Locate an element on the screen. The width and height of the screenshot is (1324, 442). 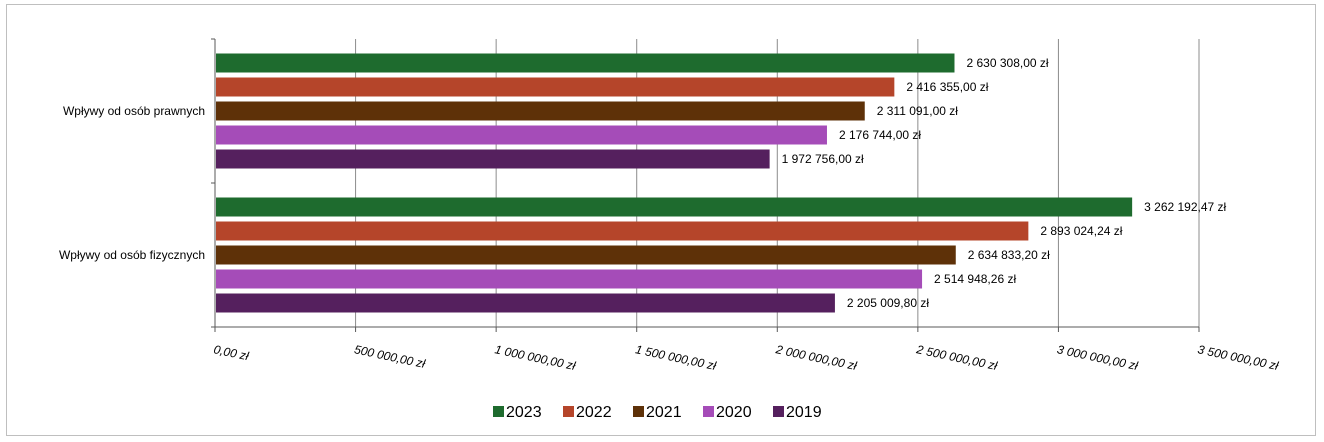
data-label: 2 634 833,20 zł is located at coordinates (1009, 255).